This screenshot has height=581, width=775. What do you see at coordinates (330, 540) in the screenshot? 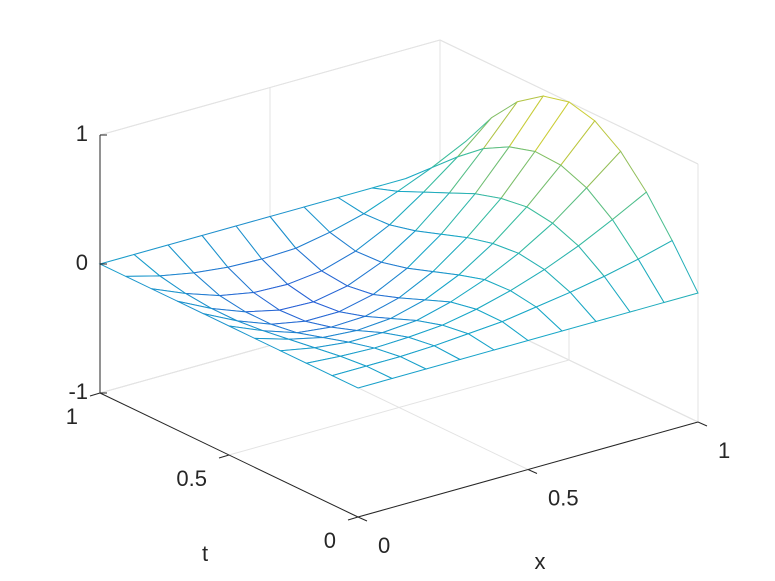
I see `y-tick-label: 0` at bounding box center [330, 540].